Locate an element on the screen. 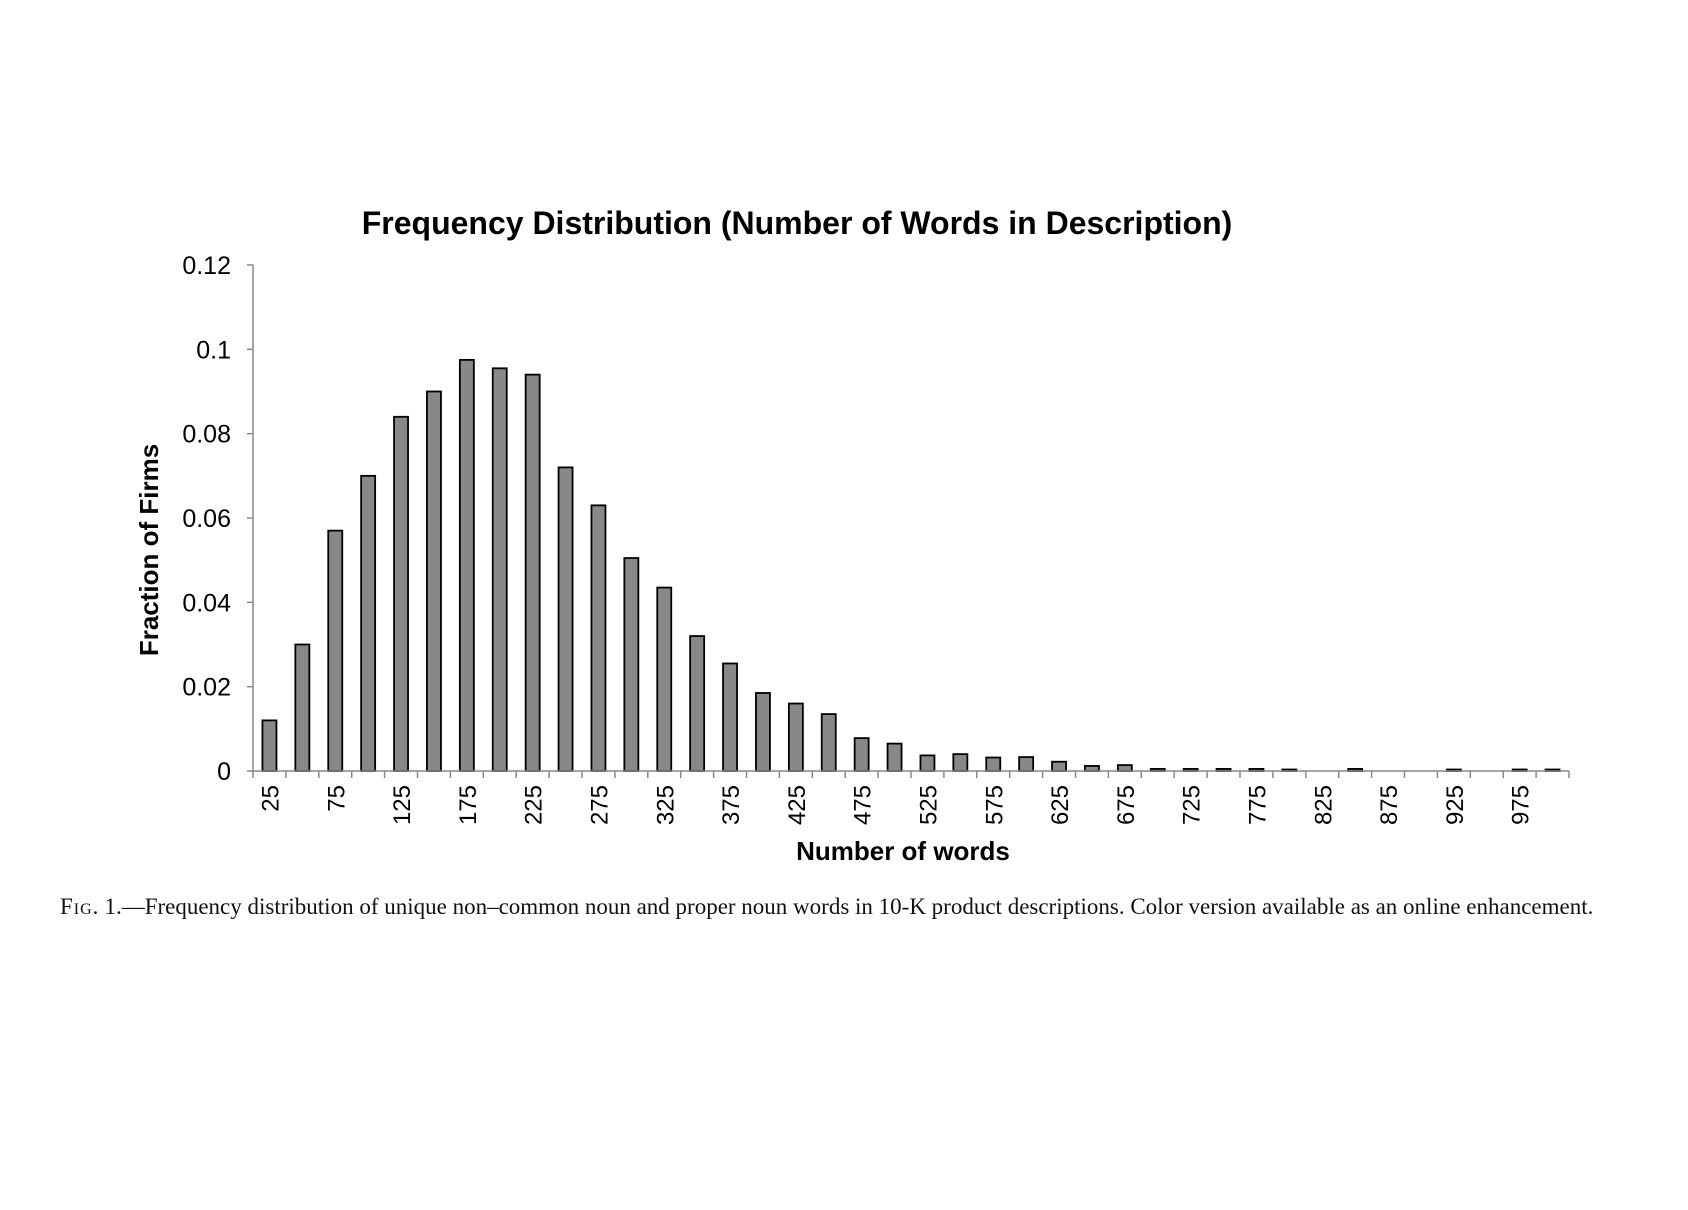  x-tick-label: 25 is located at coordinates (270, 798).